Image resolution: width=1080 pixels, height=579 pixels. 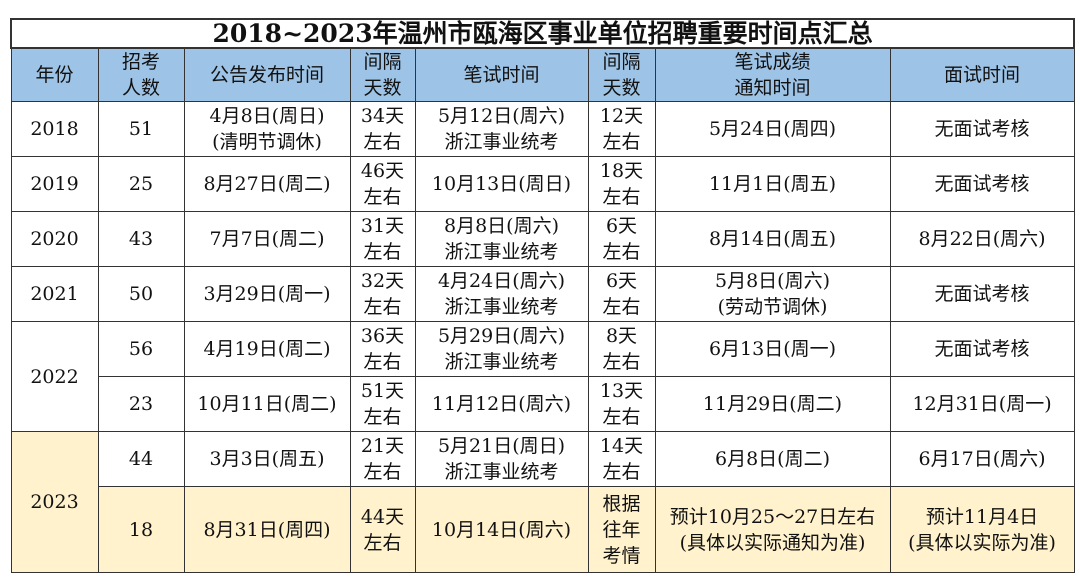 What do you see at coordinates (267, 74) in the screenshot?
I see `header-announce: 公告发布时间` at bounding box center [267, 74].